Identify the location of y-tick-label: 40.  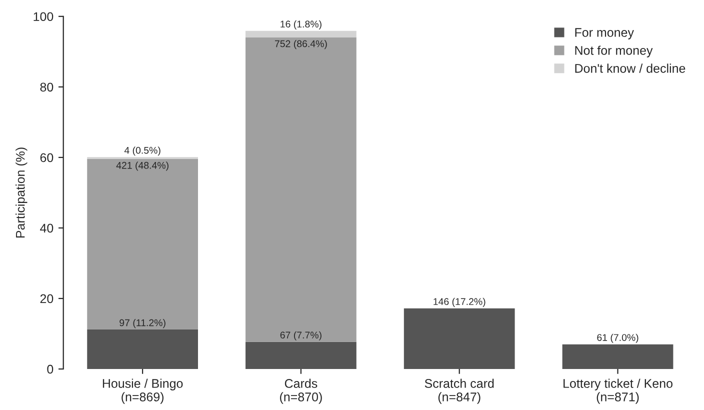
(47, 228).